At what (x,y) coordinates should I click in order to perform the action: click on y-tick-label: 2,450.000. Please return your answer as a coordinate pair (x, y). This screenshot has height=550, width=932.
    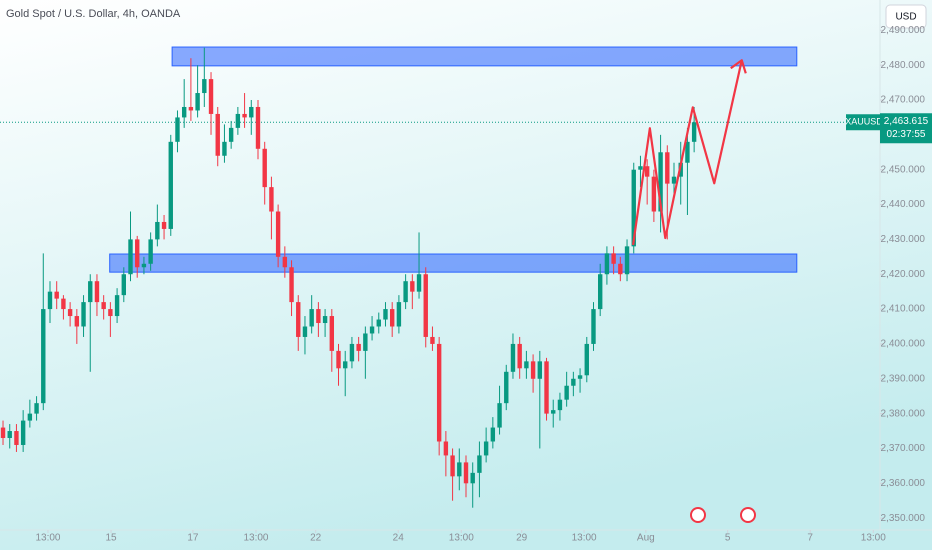
    Looking at the image, I should click on (903, 169).